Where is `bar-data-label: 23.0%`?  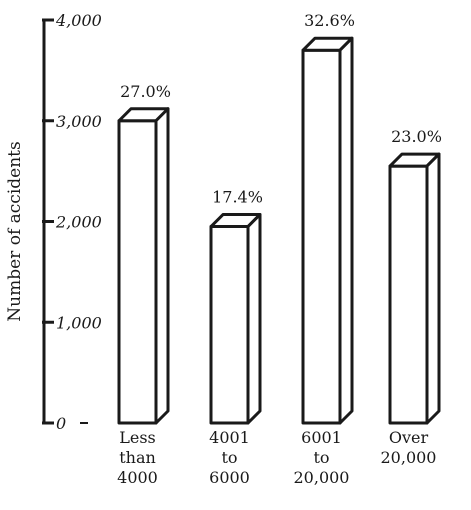 bar-data-label: 23.0% is located at coordinates (416, 136).